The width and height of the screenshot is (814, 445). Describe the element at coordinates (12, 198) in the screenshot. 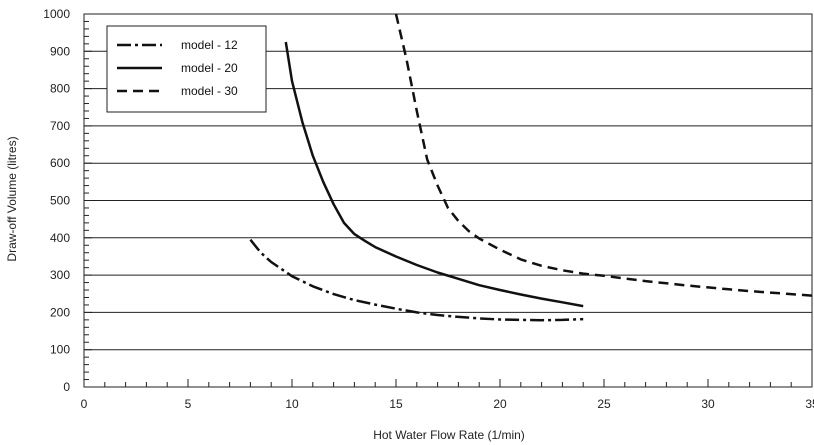

I see `y-axis-title: Draw-off Volume (litres)` at that location.